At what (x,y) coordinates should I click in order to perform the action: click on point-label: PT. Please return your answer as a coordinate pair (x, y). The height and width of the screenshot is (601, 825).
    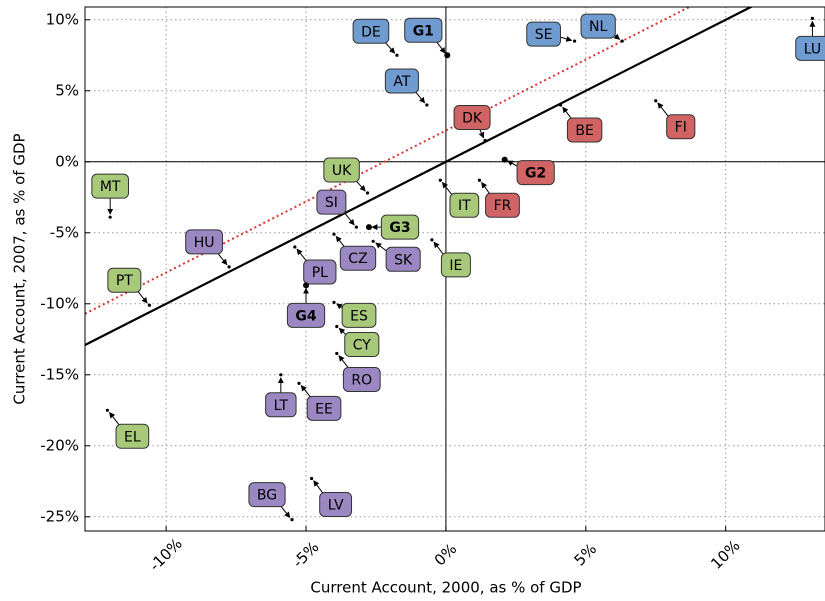
    Looking at the image, I should click on (124, 281).